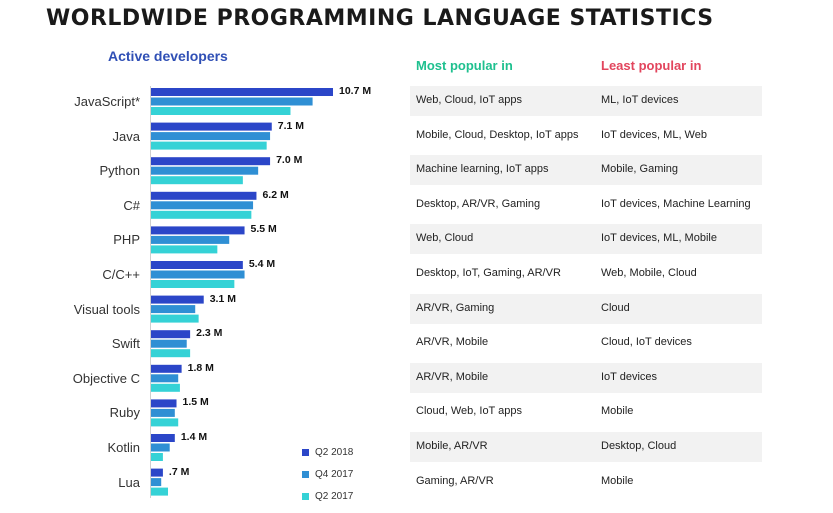 The image size is (833, 513). What do you see at coordinates (640, 100) in the screenshot?
I see `least-popular-cell: ML, IoT devices` at bounding box center [640, 100].